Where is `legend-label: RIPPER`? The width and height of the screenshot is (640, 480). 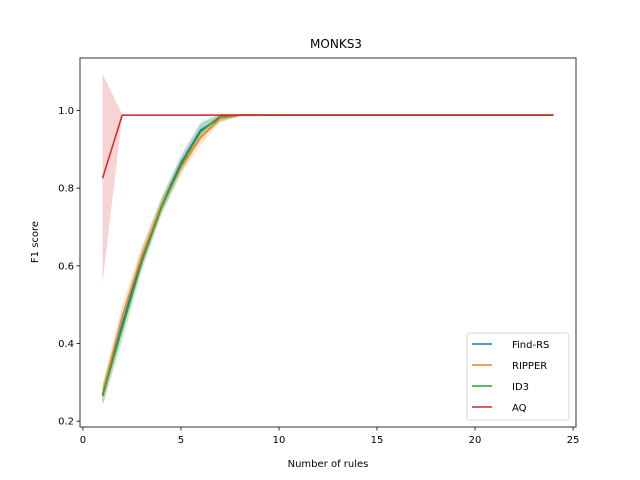 legend-label: RIPPER is located at coordinates (529, 366).